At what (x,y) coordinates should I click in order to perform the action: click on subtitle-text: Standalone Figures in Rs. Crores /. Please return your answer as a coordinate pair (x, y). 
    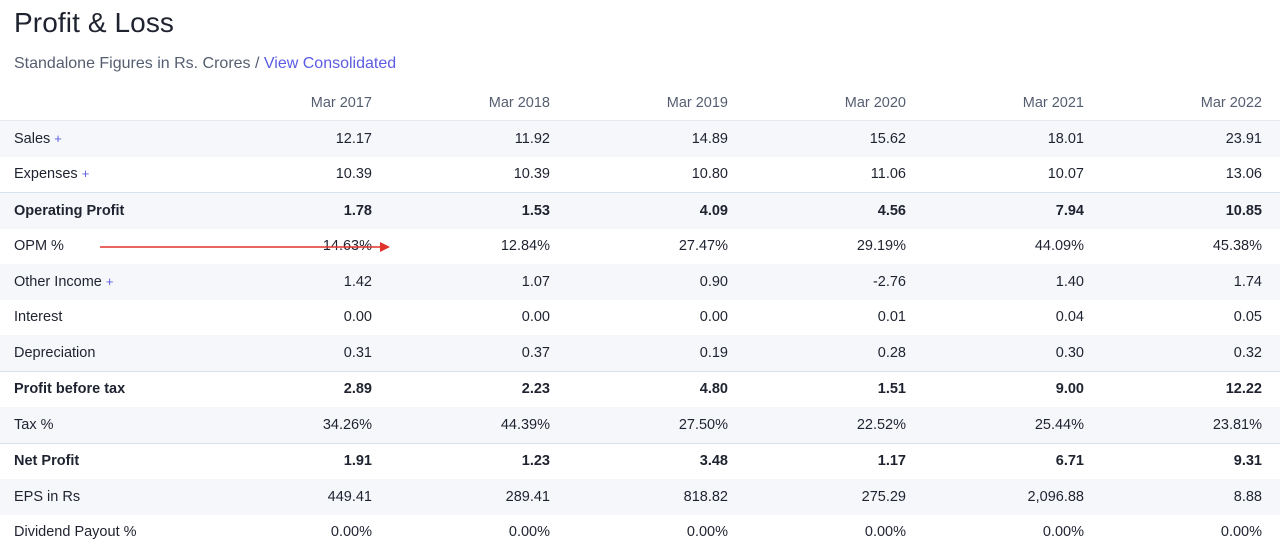
    Looking at the image, I should click on (137, 63).